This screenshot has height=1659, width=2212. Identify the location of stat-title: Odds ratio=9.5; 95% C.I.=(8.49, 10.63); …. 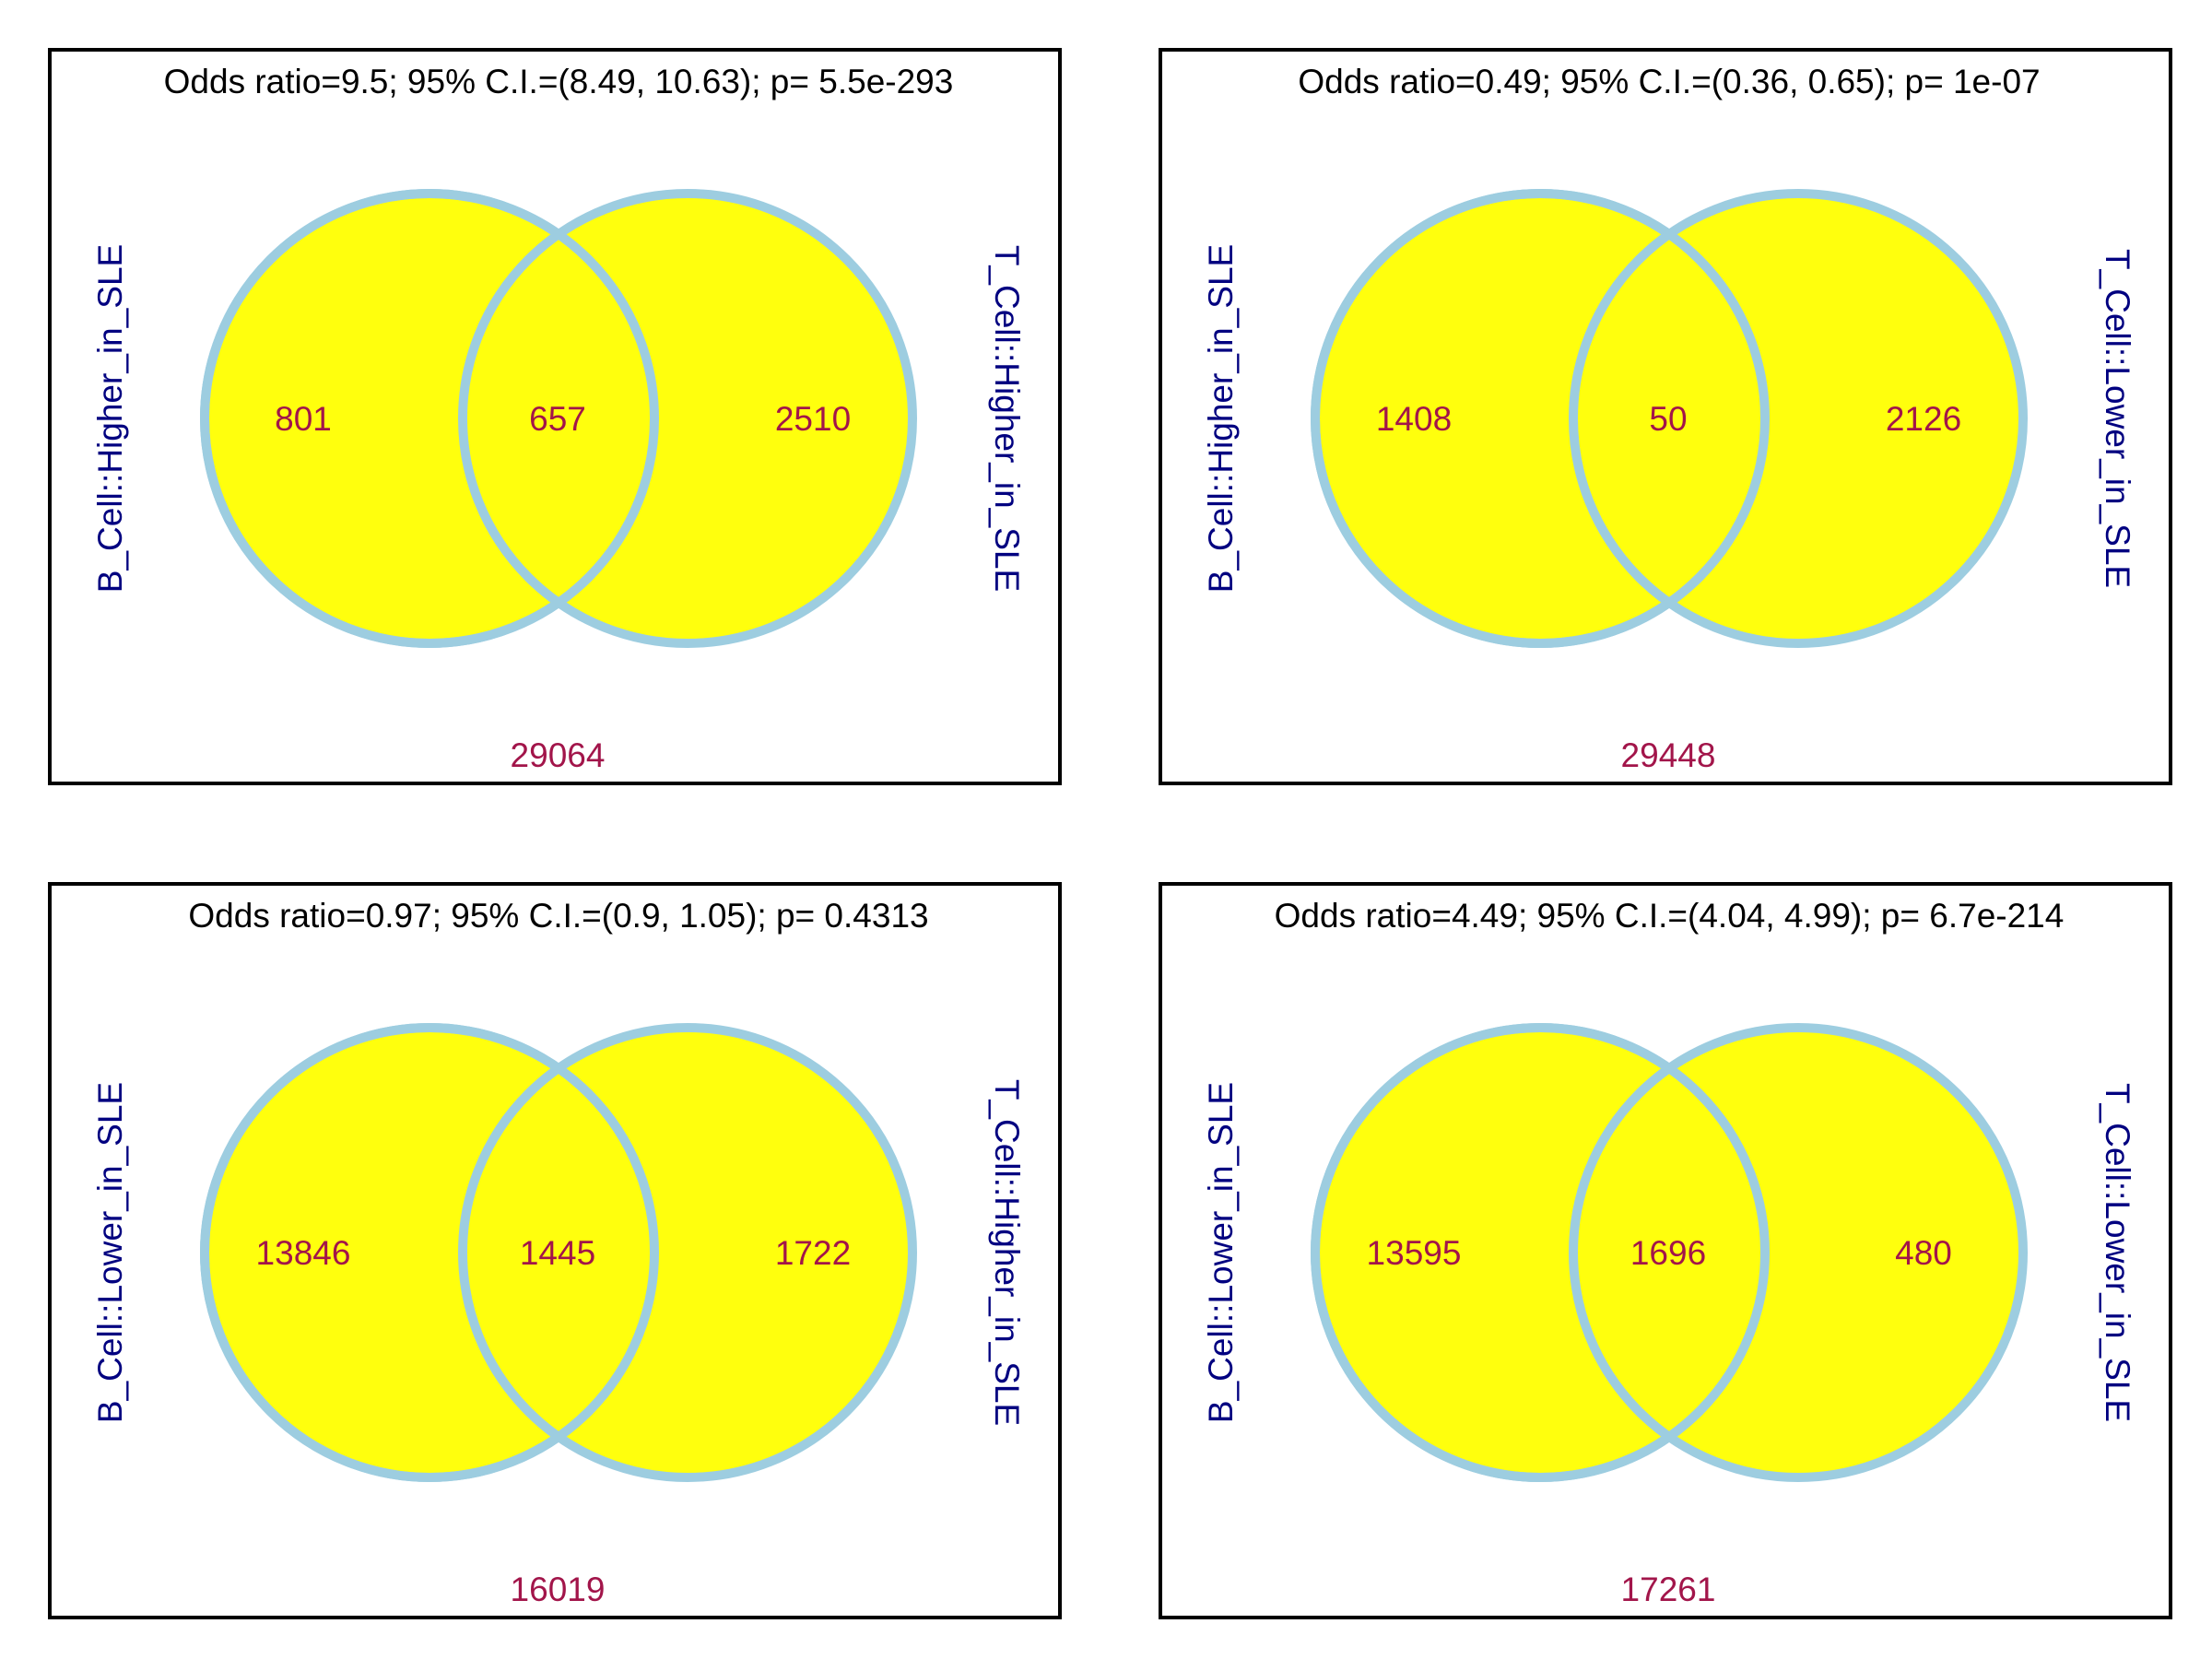
(559, 81).